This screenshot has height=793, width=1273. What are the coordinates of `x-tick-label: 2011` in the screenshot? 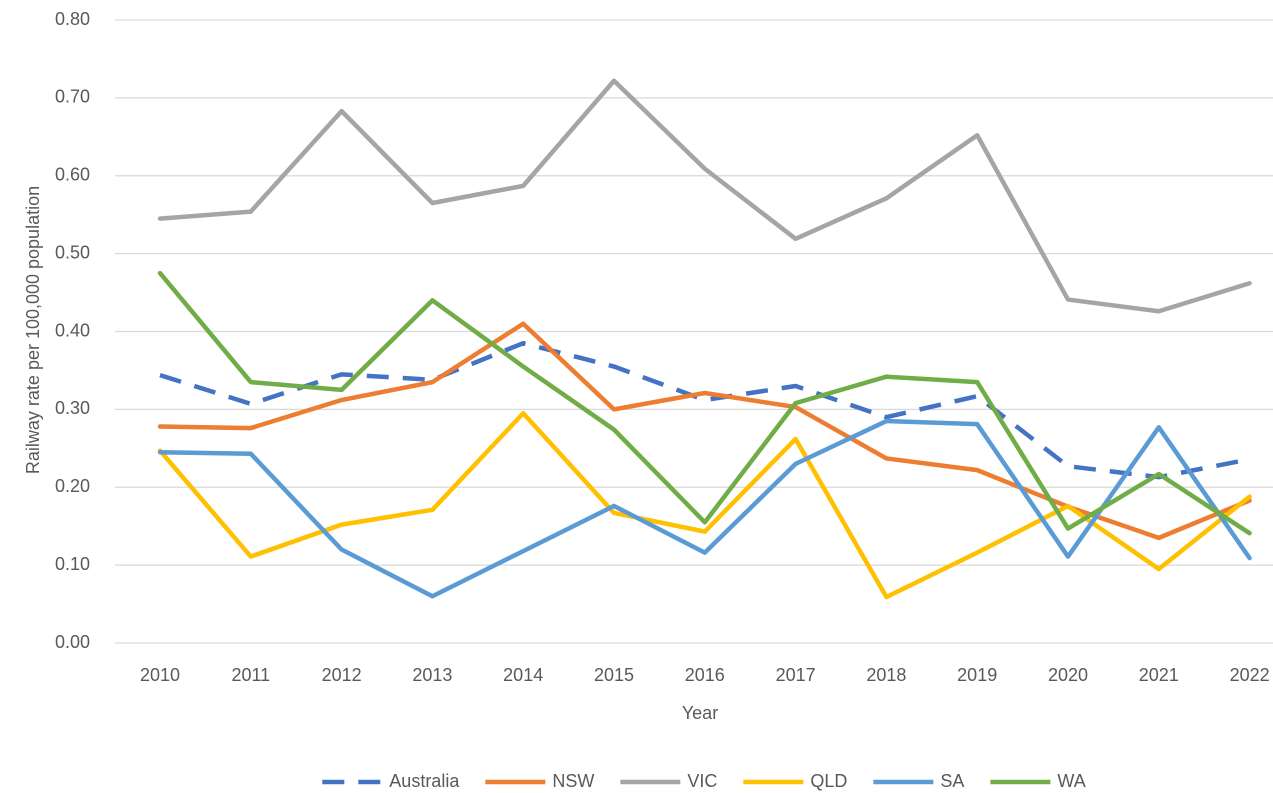 It's located at (250, 675).